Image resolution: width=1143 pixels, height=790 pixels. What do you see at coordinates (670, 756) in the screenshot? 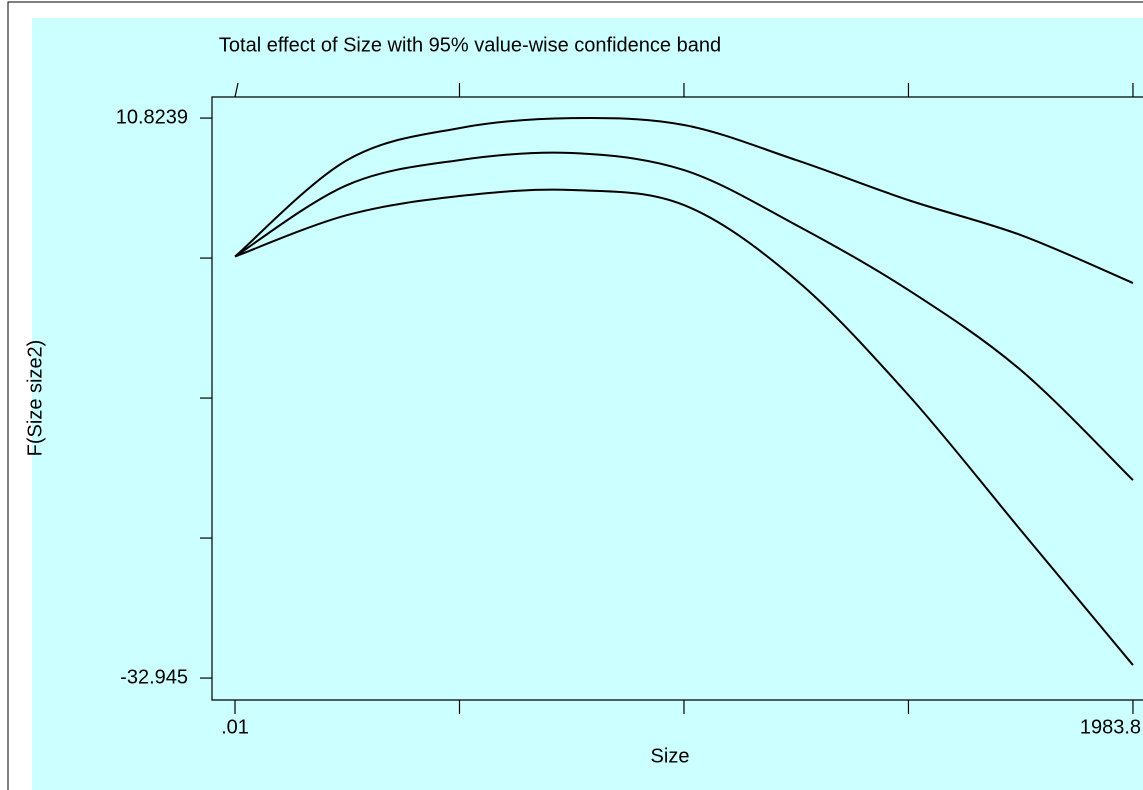
I see `x-axis-label: Size` at bounding box center [670, 756].